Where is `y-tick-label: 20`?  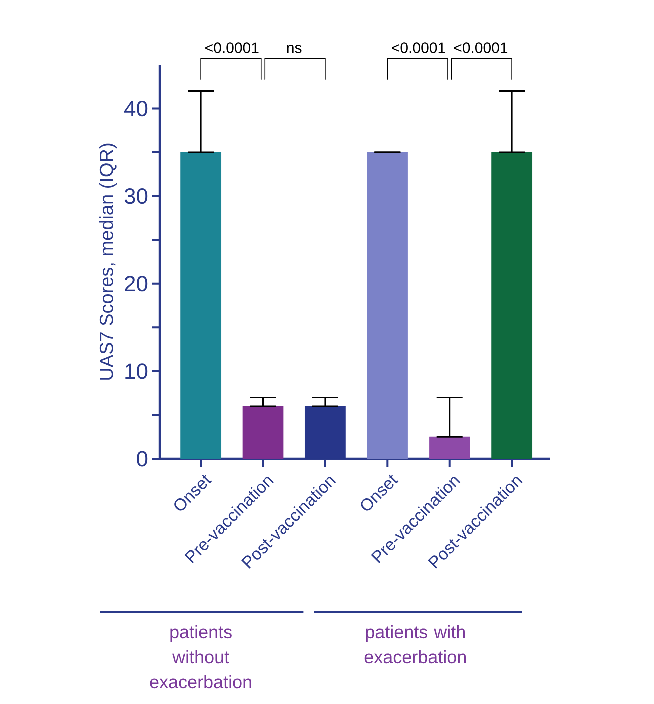
y-tick-label: 20 is located at coordinates (136, 284).